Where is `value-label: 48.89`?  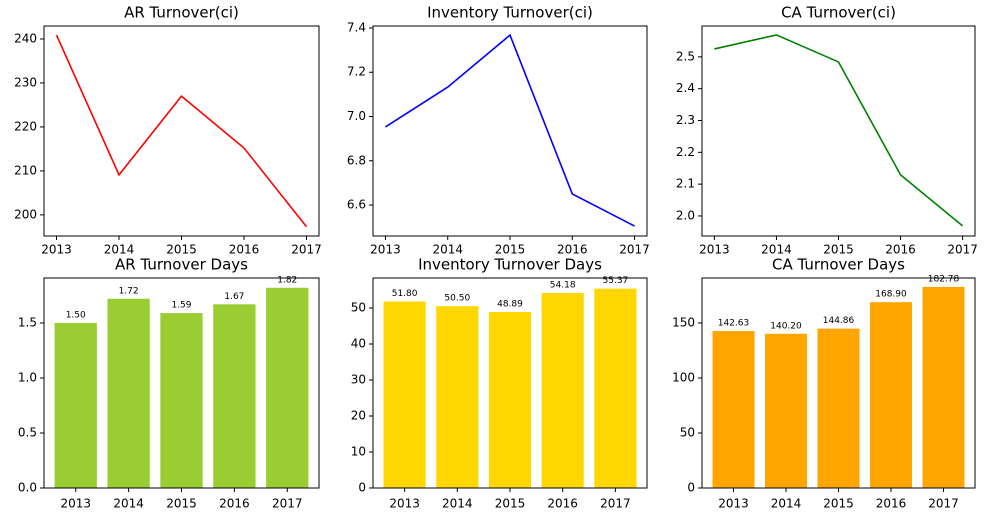 value-label: 48.89 is located at coordinates (510, 304).